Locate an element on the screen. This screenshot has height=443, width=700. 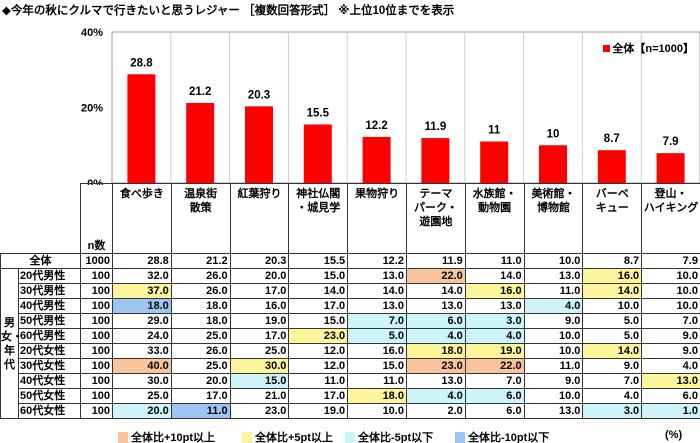
legend-minus5: 全体比-5pt以下 is located at coordinates (389, 436).